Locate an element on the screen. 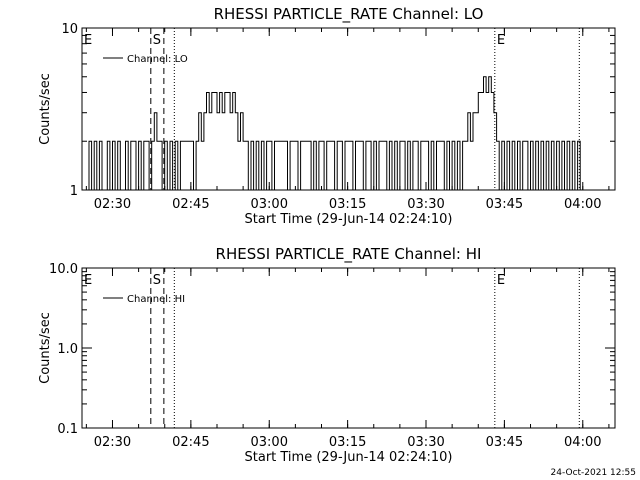 The height and width of the screenshot is (480, 640). y-tick-label: 10.0 is located at coordinates (63, 269).